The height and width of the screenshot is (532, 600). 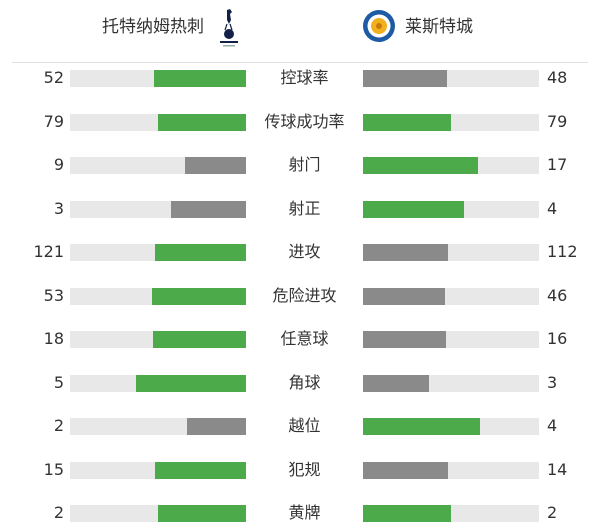 What do you see at coordinates (304, 338) in the screenshot?
I see `stat-label: 任意球` at bounding box center [304, 338].